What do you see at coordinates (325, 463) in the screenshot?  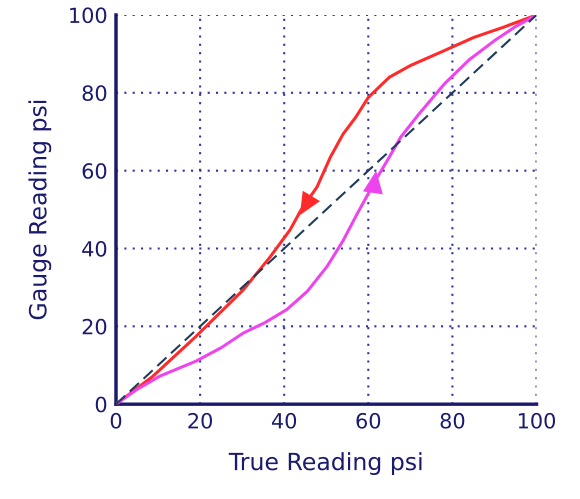 I see `x-axis-title: True Reading psi` at bounding box center [325, 463].